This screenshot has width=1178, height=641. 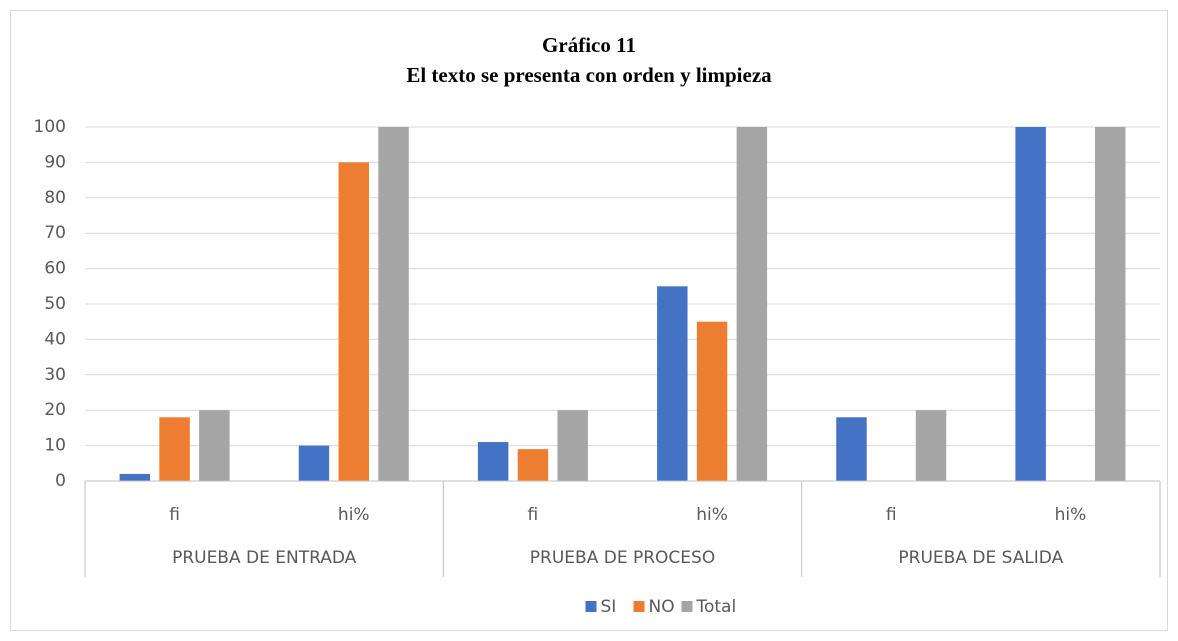 I want to click on group-label: PRUEBA DE ENTRADA, so click(x=264, y=558).